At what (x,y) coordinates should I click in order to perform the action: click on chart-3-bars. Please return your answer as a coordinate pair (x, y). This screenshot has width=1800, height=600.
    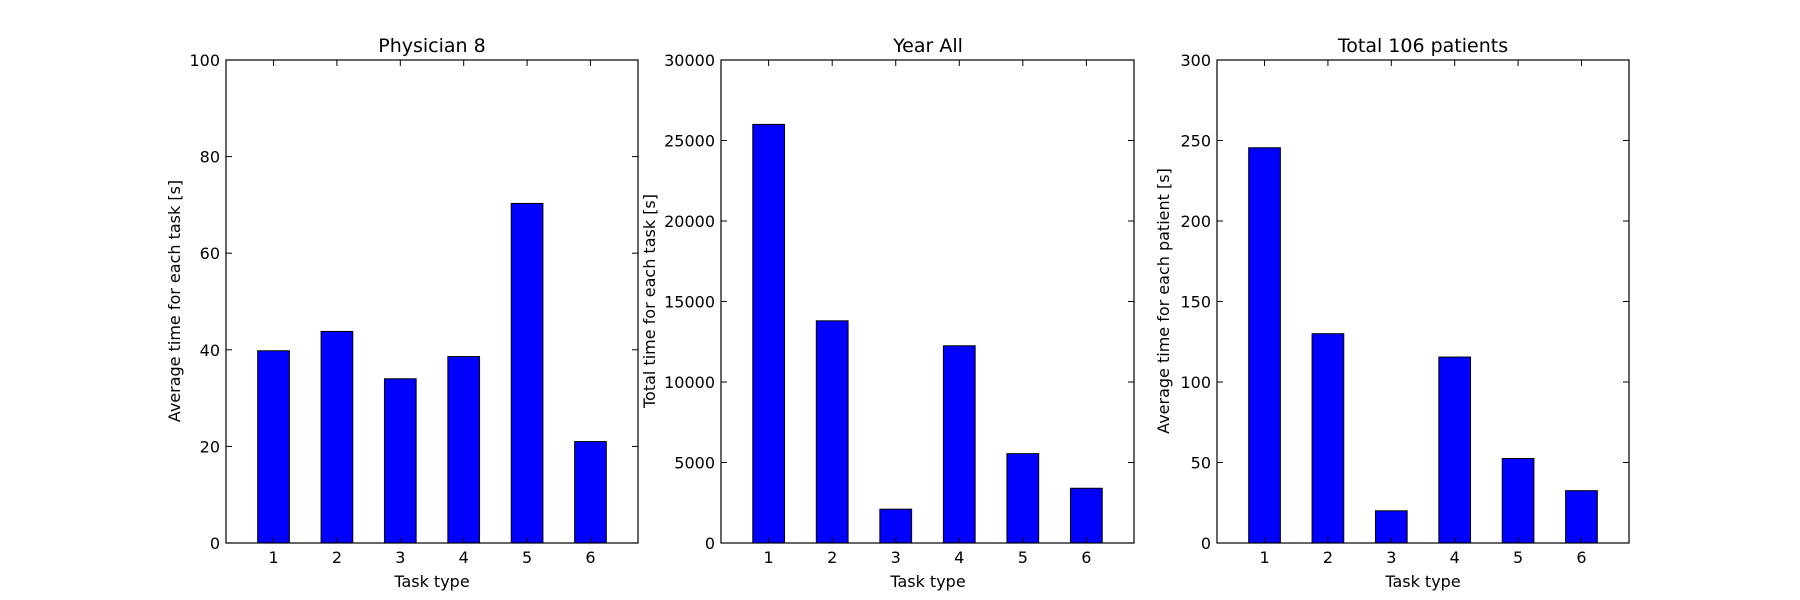
    Looking at the image, I should click on (1423, 345).